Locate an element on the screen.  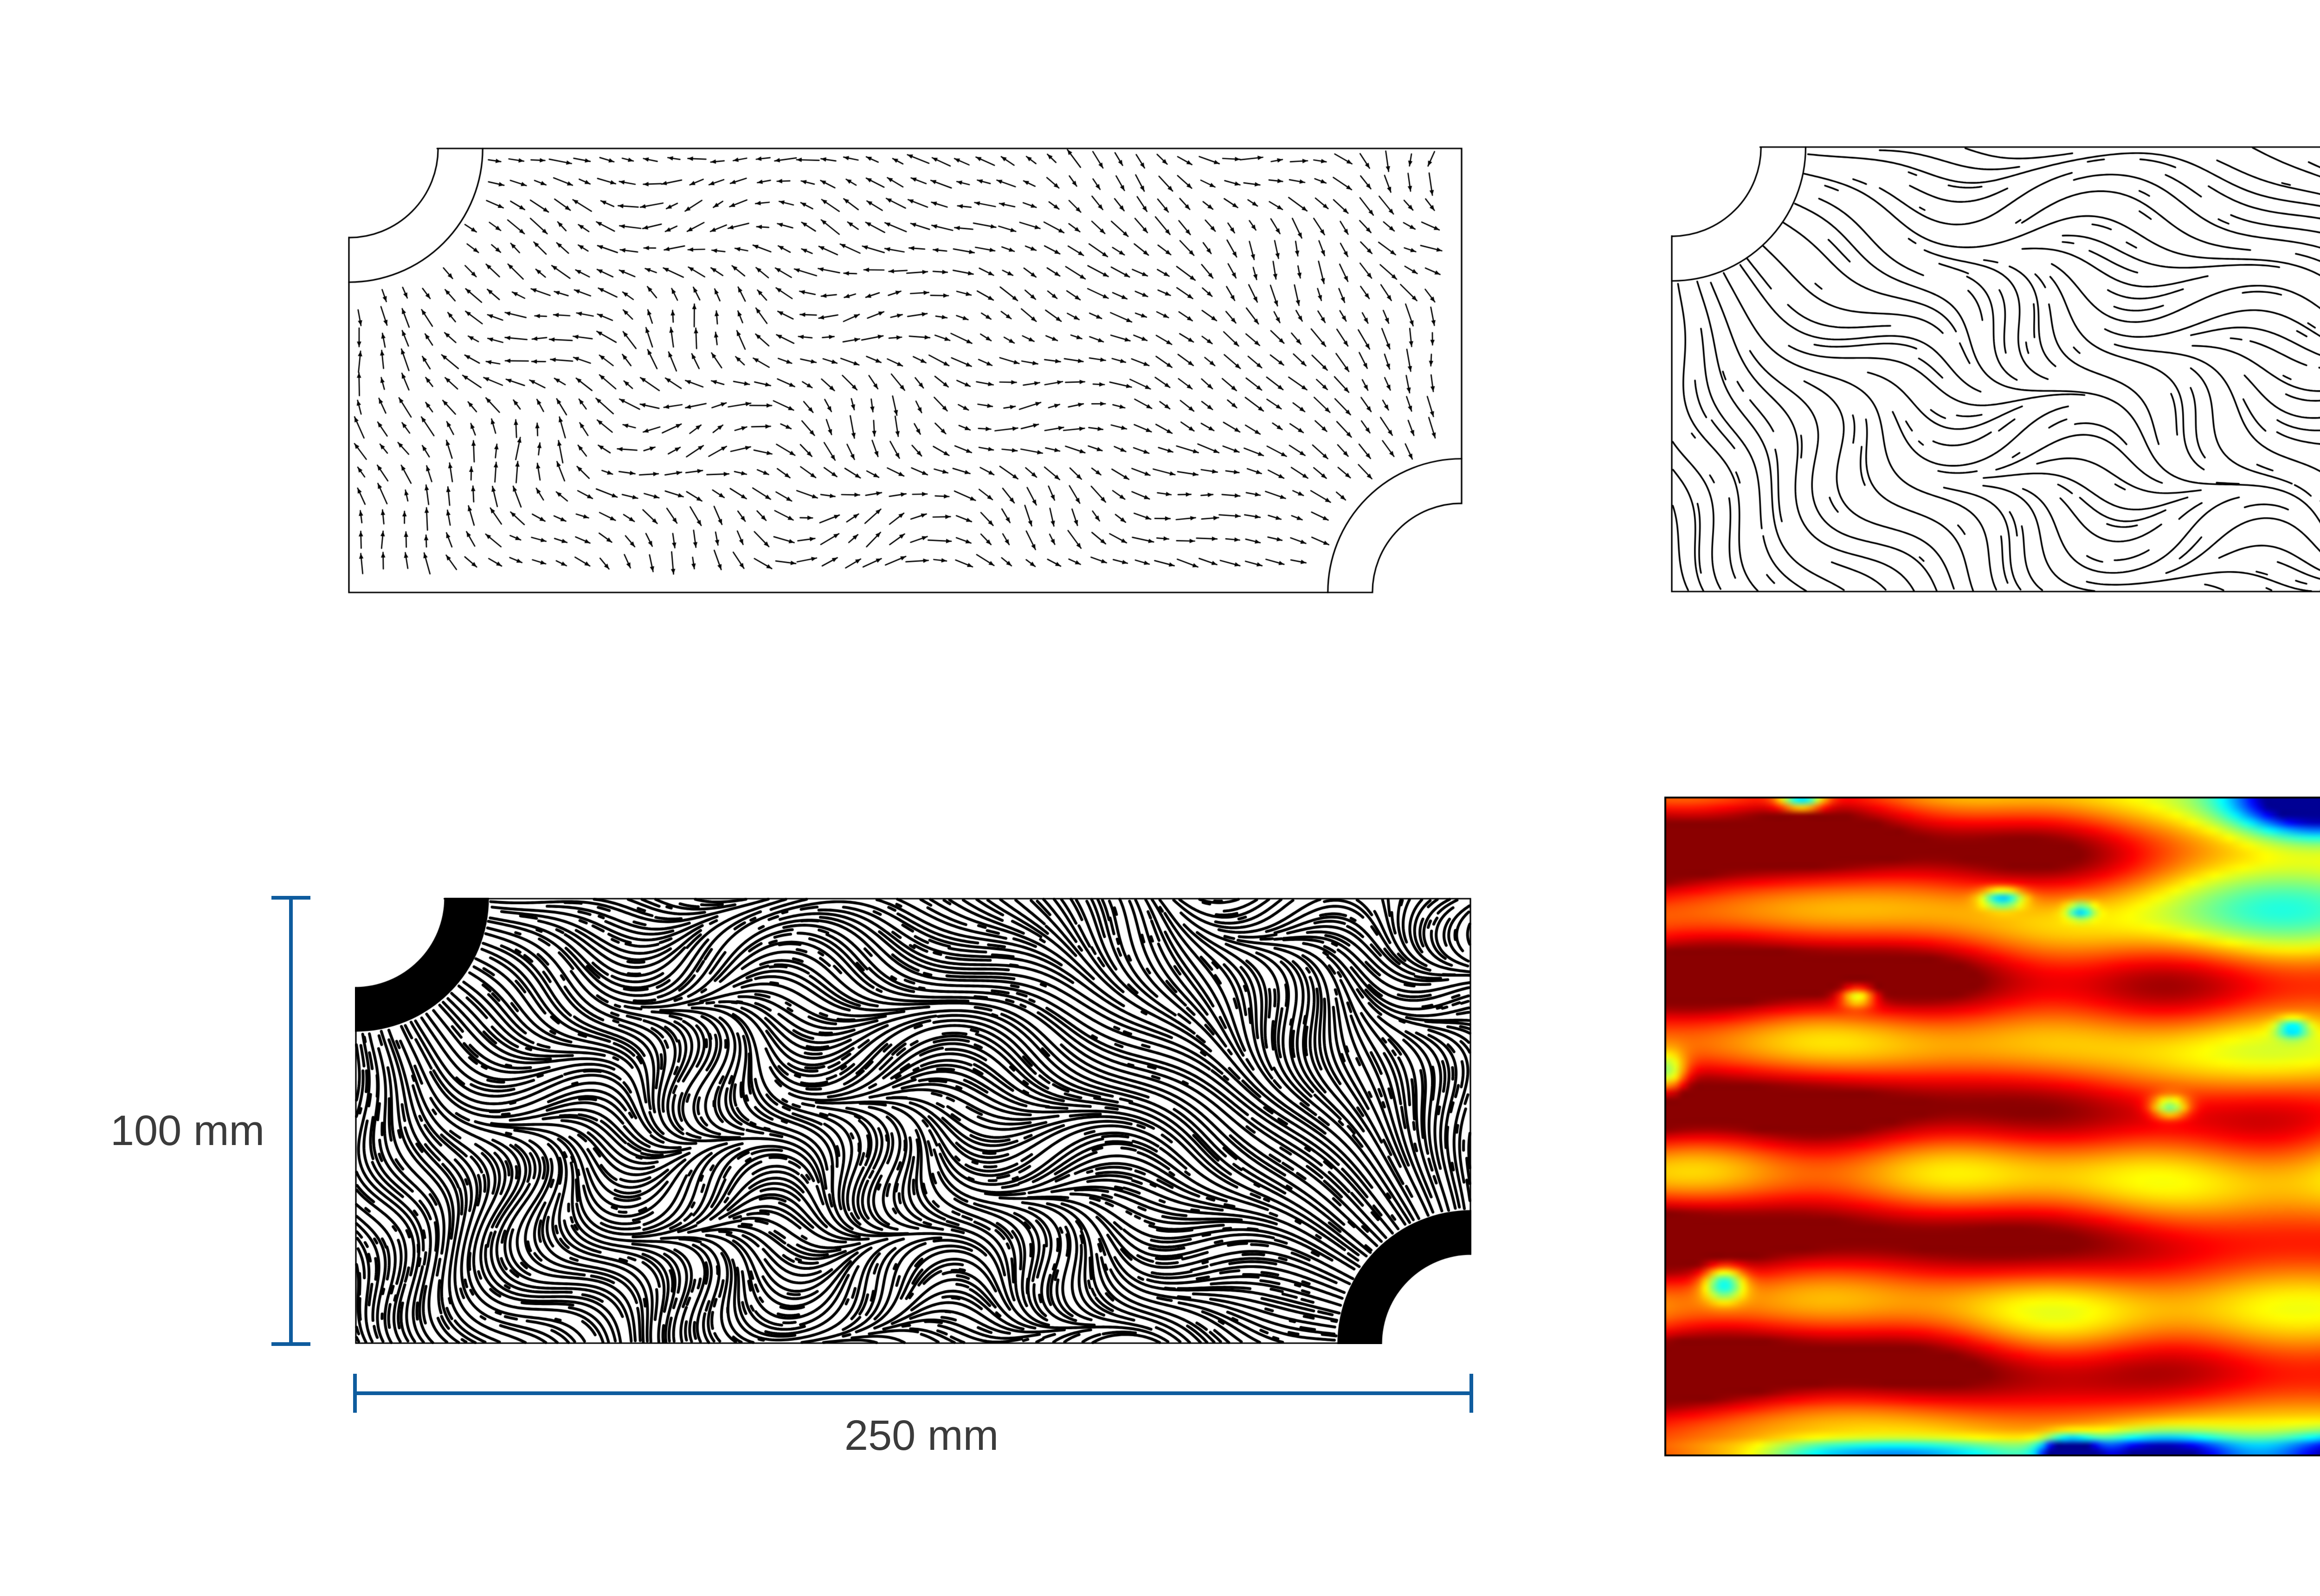
quiver-panel-canvas is located at coordinates (906, 370).